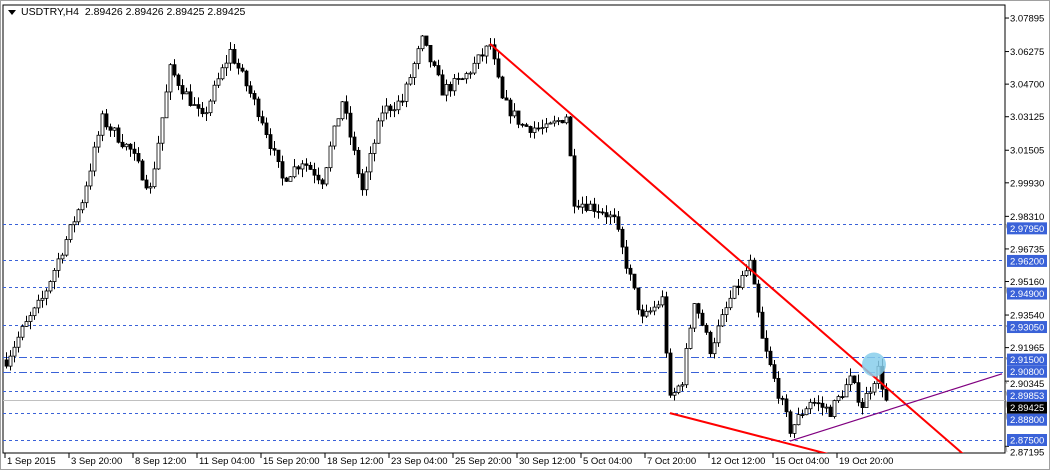  I want to click on x-tick-label: 7 Oct 20:00, so click(671, 461).